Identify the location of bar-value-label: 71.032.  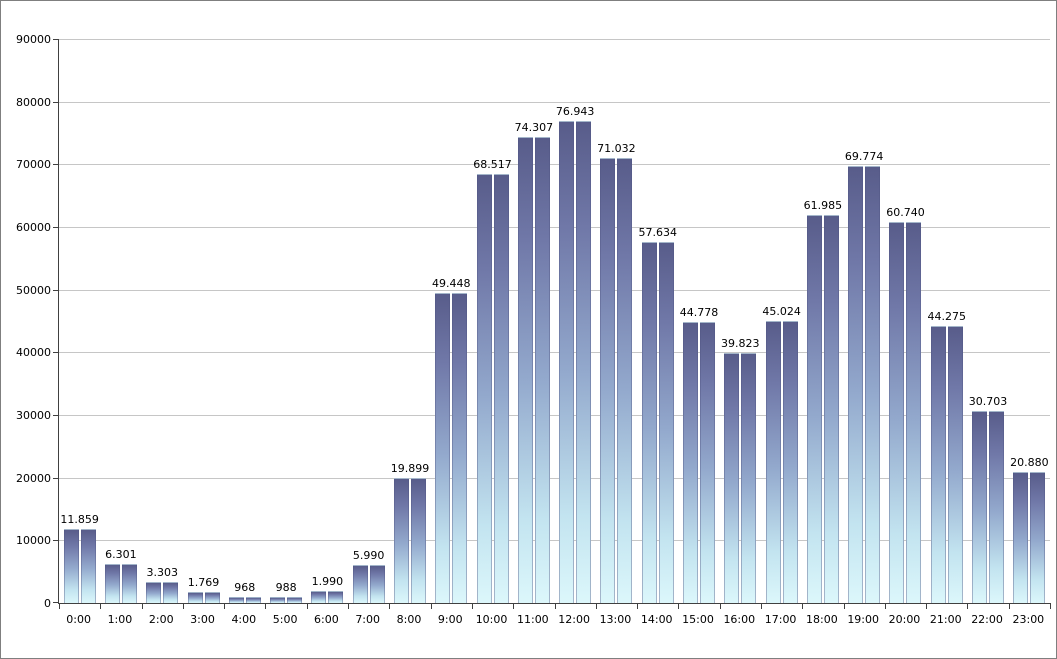
(616, 148).